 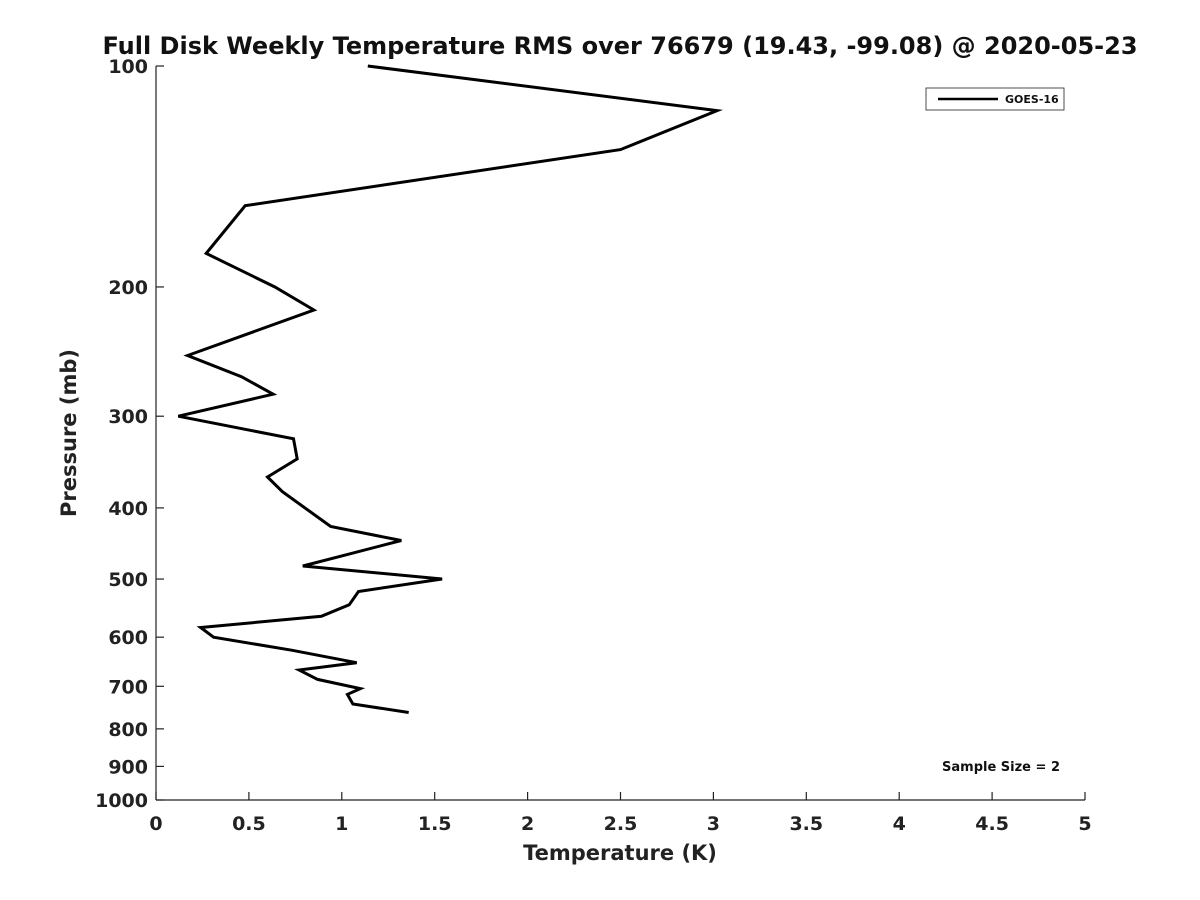 I want to click on x-tick-label: 5, so click(x=1084, y=824).